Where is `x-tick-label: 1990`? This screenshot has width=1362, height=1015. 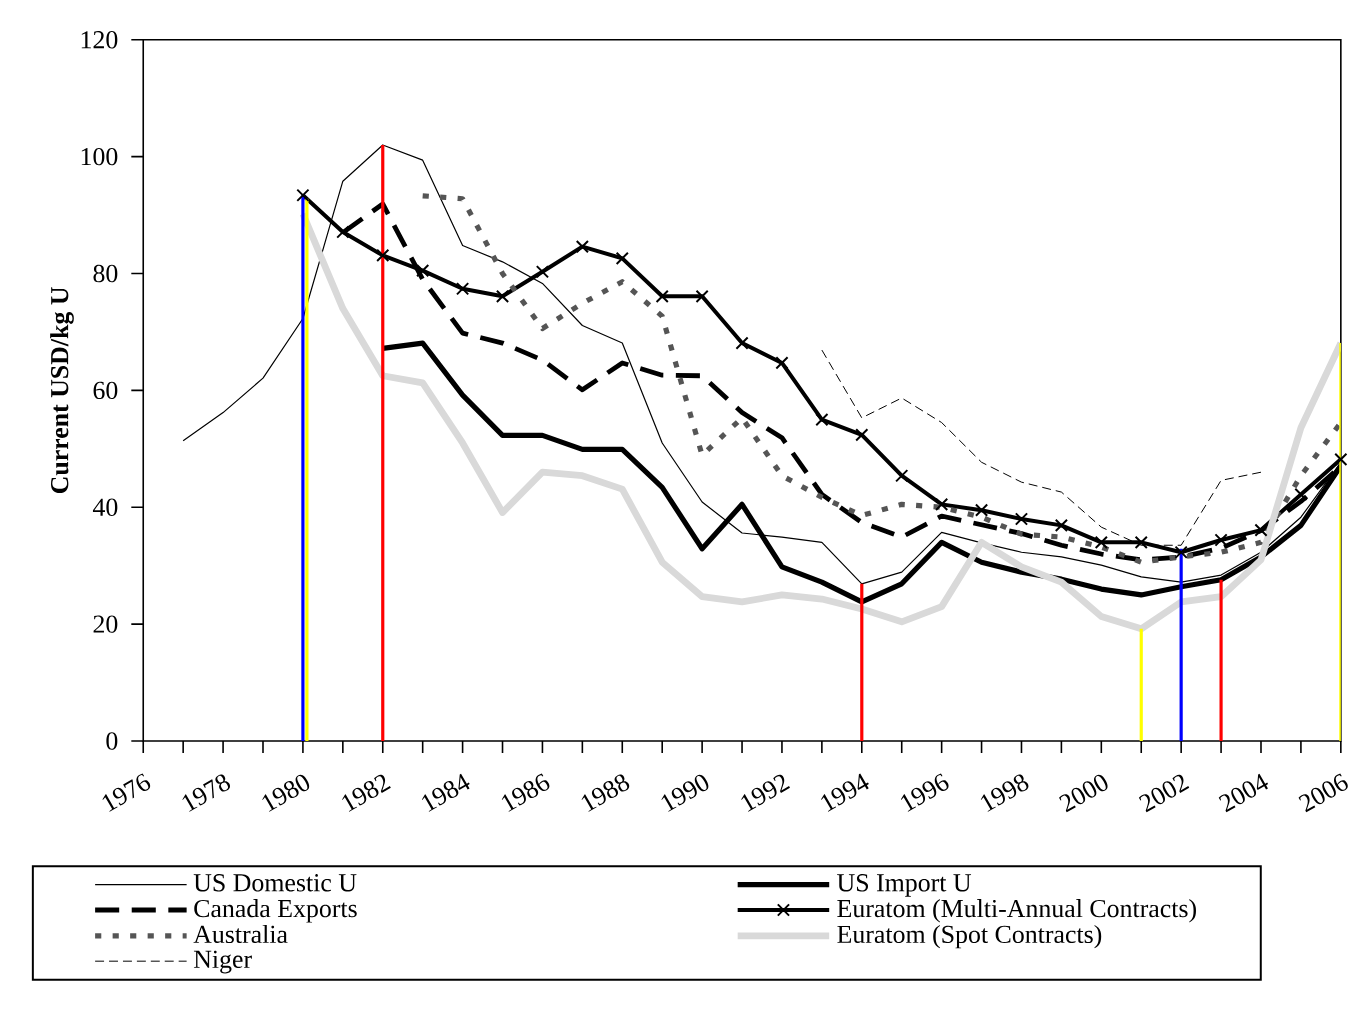
x-tick-label: 1990 is located at coordinates (685, 793).